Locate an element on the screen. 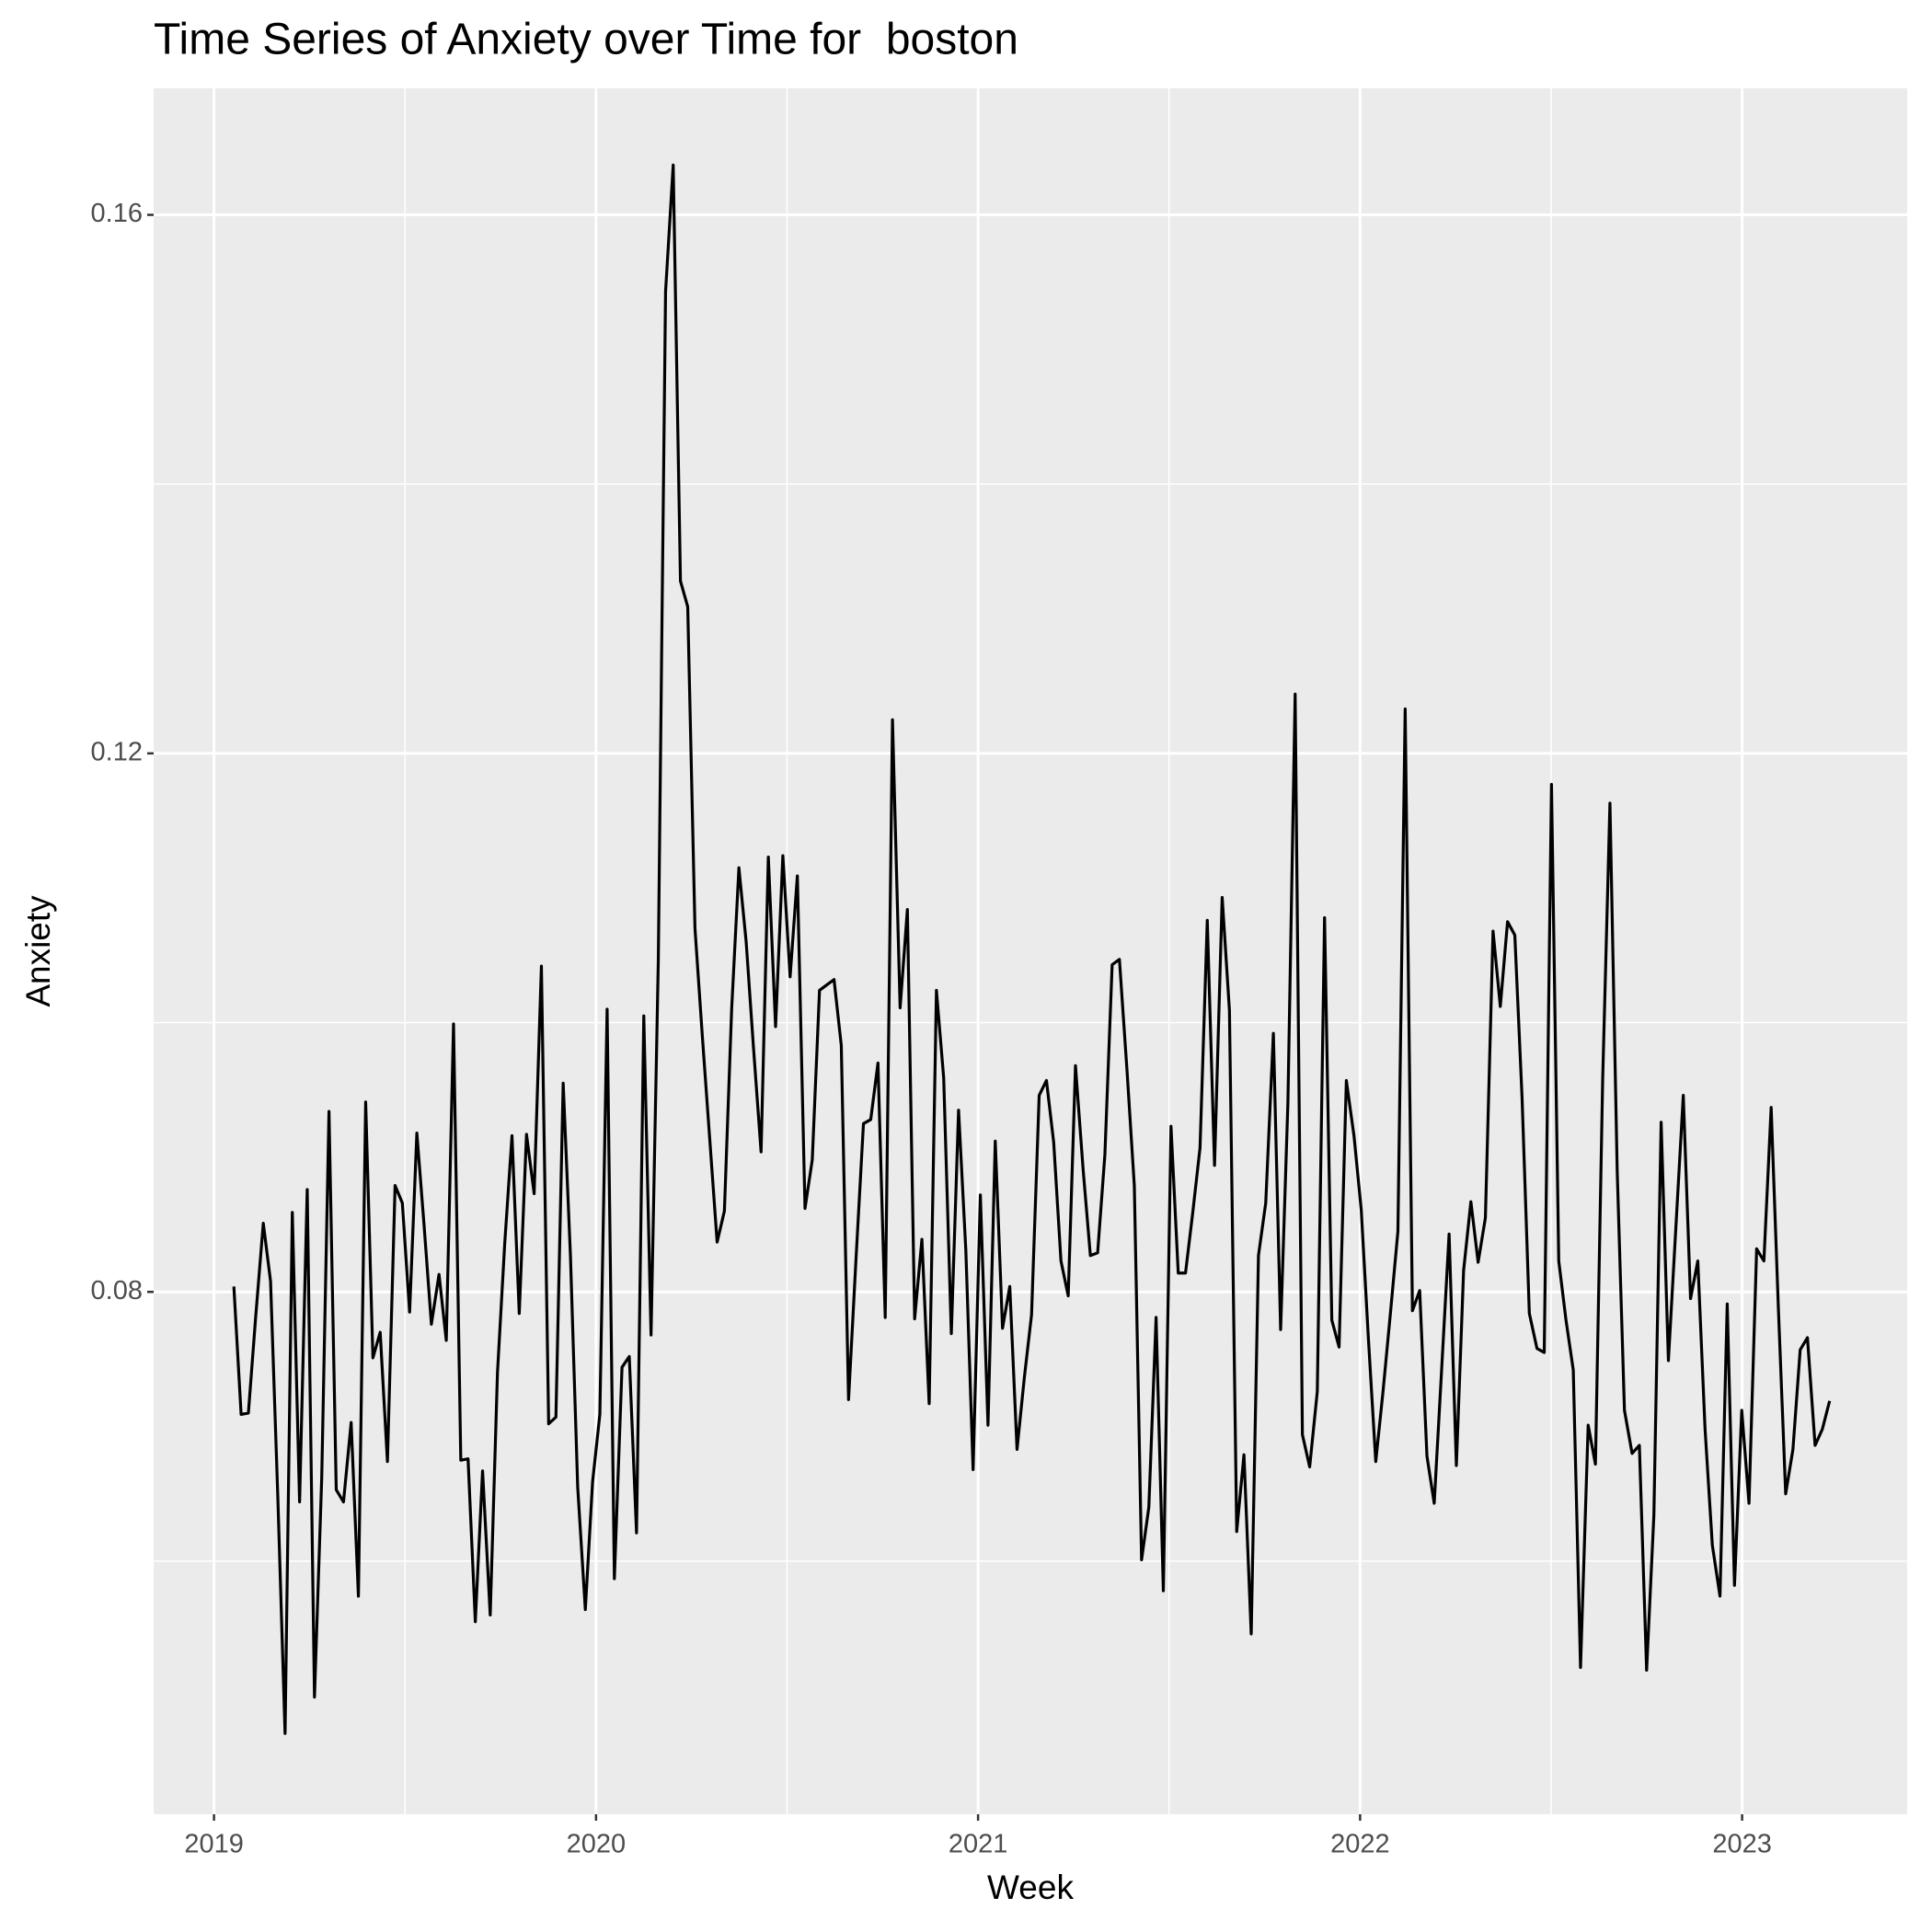 The image size is (1932, 1932). y-tick-label: 0.08 is located at coordinates (117, 1290).